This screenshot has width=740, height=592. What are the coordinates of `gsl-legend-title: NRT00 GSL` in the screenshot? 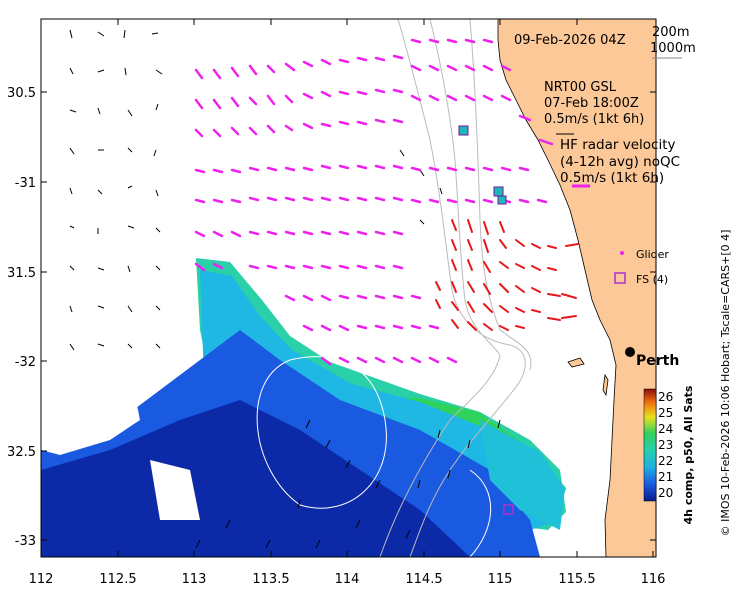 It's located at (580, 87).